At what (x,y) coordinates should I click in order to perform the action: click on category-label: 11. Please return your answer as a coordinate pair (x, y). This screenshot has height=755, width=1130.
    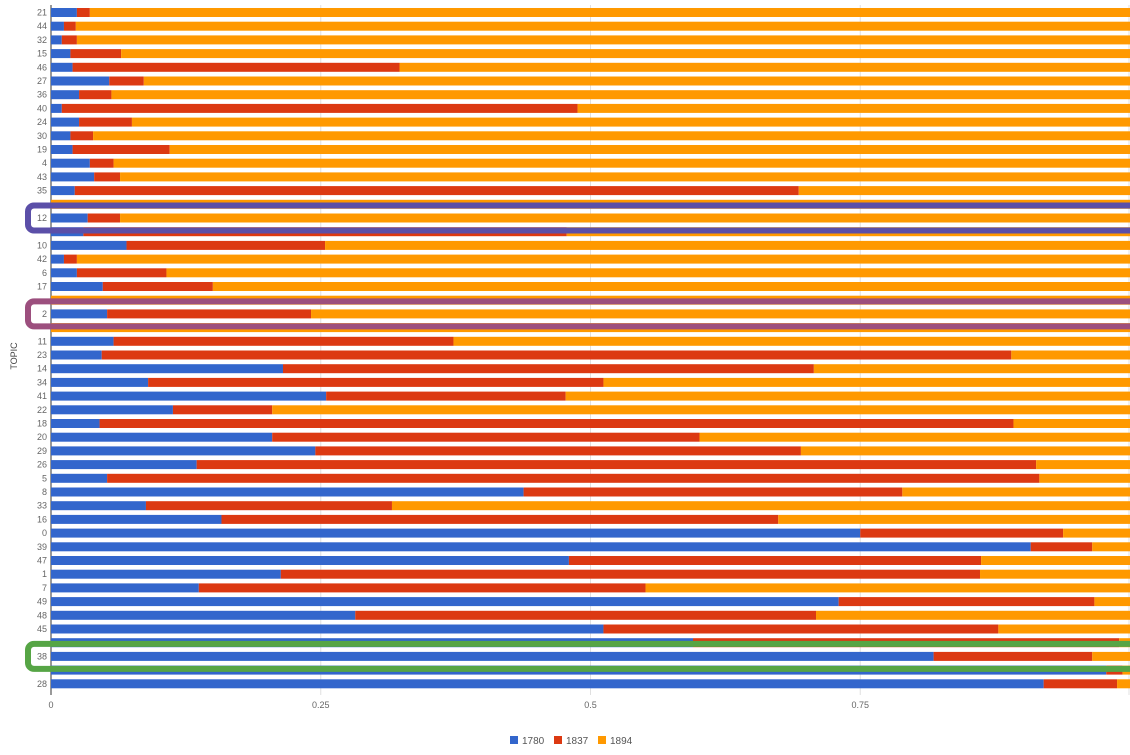
    Looking at the image, I should click on (42, 341).